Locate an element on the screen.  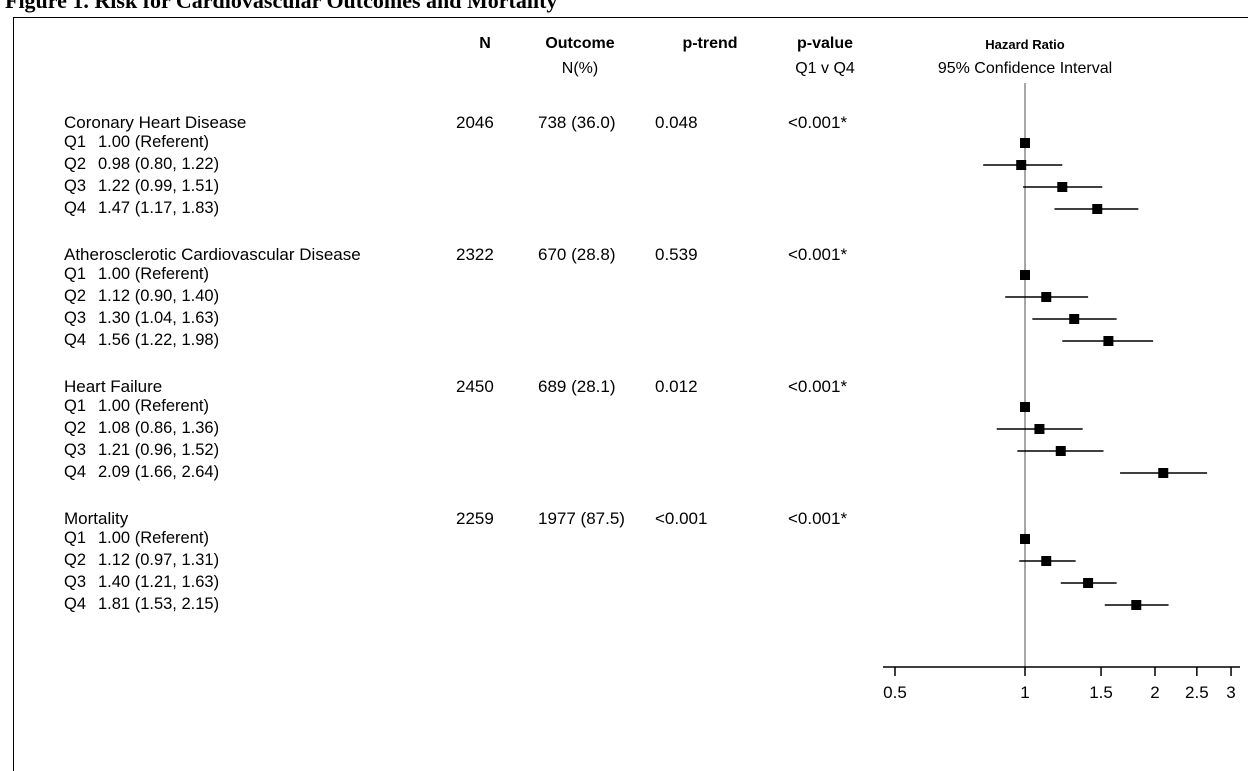
quartile-hr-text: 2.09 (1.66, 2.64) is located at coordinates (159, 472).